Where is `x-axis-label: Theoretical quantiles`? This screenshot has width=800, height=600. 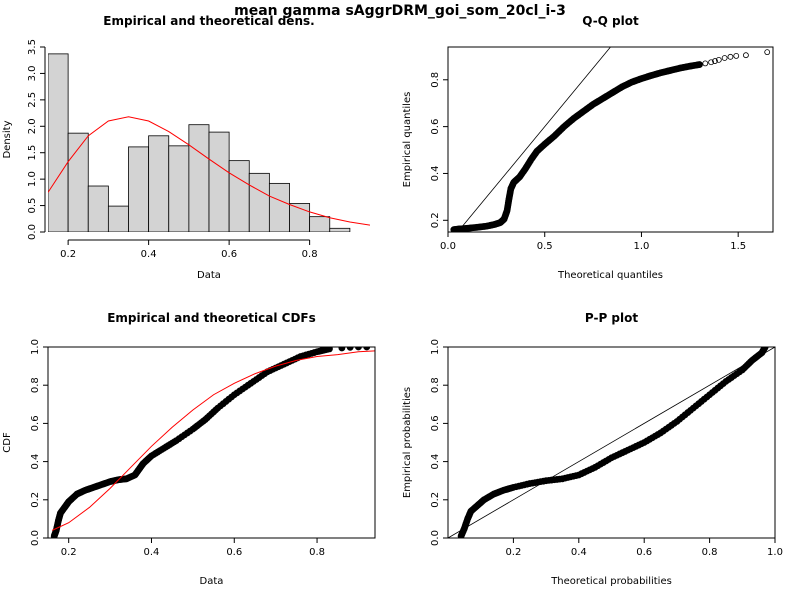 x-axis-label: Theoretical quantiles is located at coordinates (610, 275).